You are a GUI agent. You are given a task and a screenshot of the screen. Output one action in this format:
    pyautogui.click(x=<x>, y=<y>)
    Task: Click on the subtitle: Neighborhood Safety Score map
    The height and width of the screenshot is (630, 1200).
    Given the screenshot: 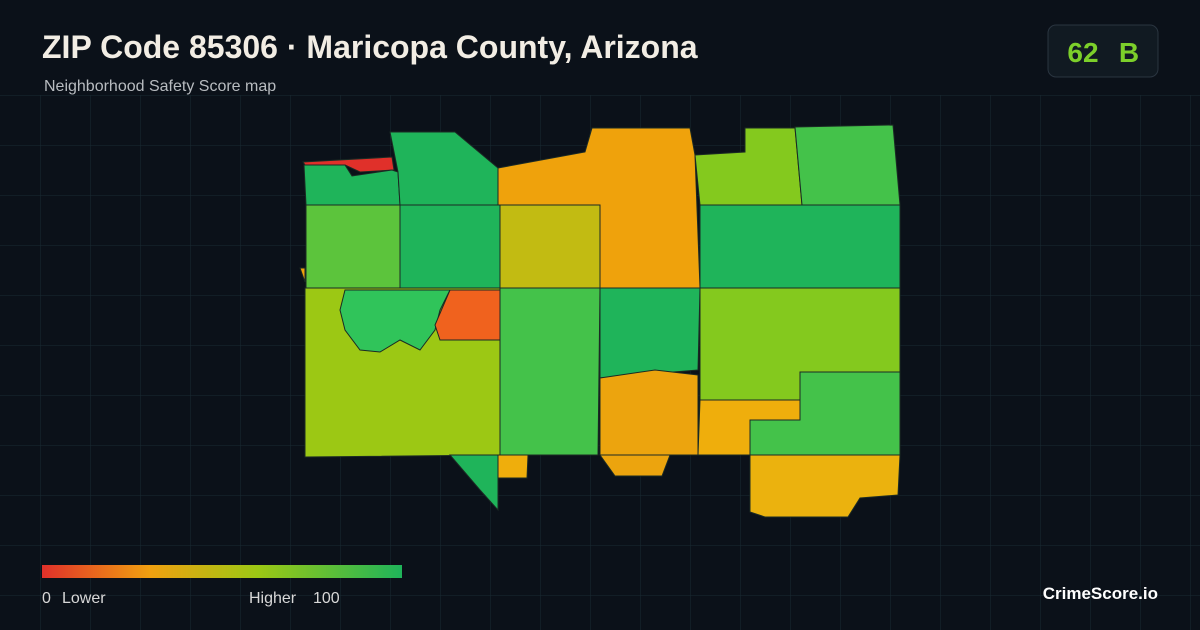 What is the action you would take?
    pyautogui.click(x=160, y=86)
    